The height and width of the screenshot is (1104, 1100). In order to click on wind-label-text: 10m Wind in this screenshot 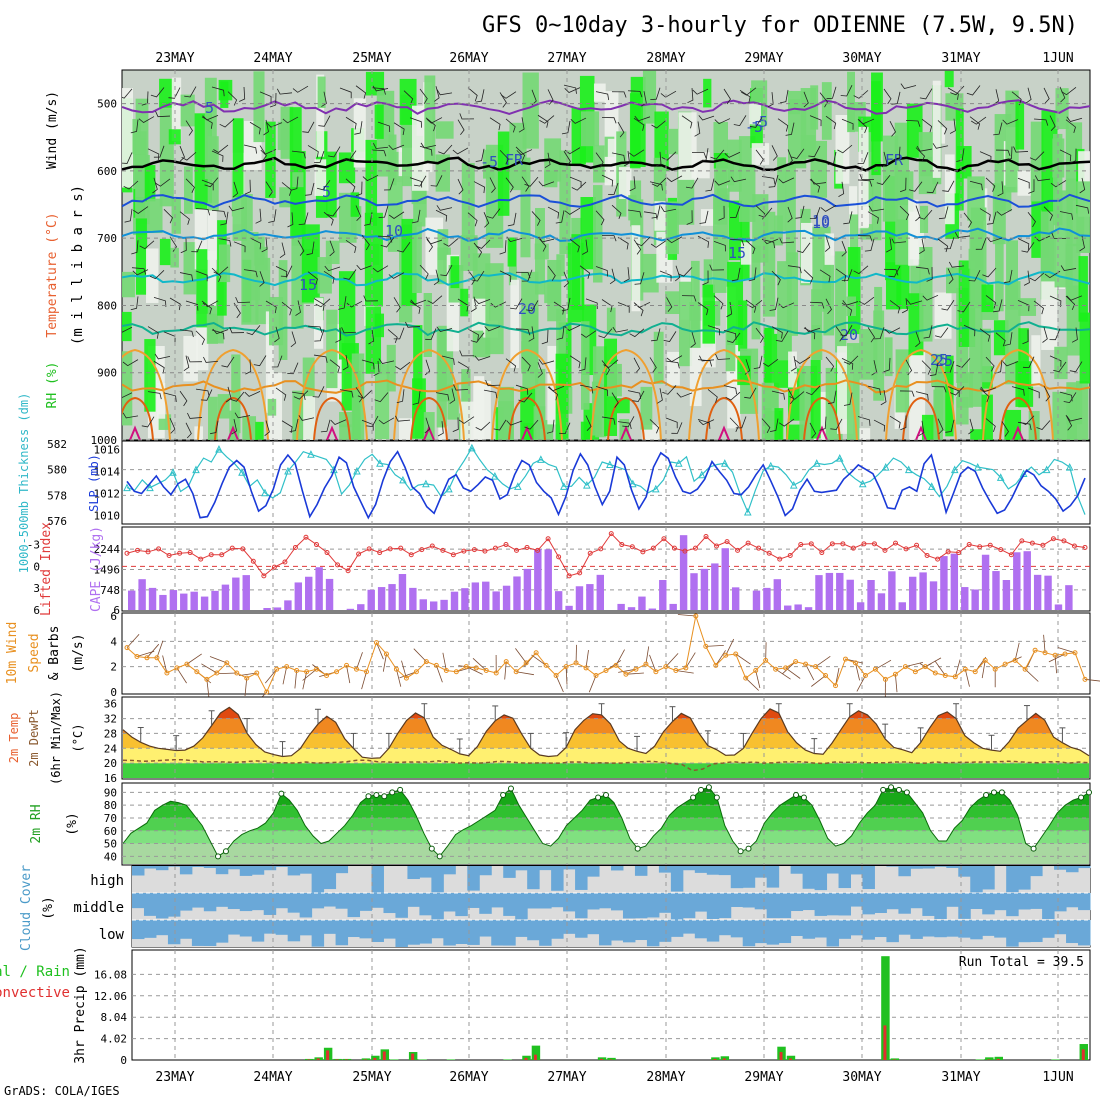, I will do `click(12, 653)`.